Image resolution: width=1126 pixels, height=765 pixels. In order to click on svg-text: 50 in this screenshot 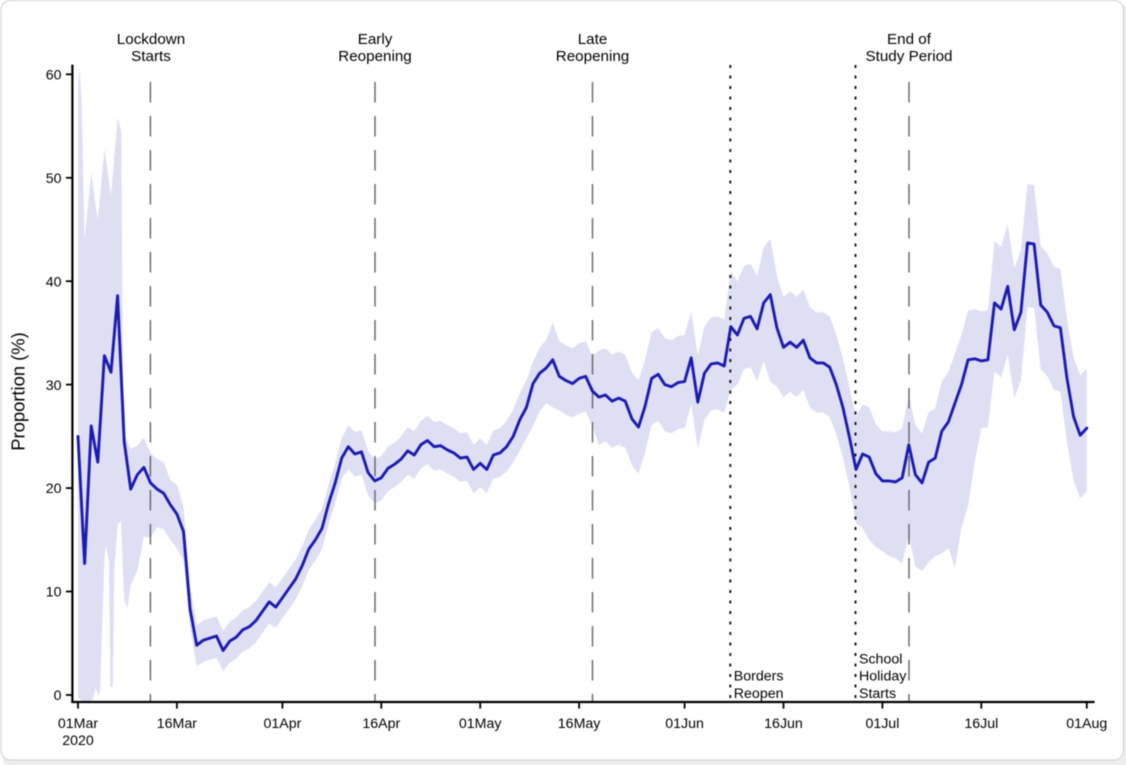, I will do `click(54, 179)`.